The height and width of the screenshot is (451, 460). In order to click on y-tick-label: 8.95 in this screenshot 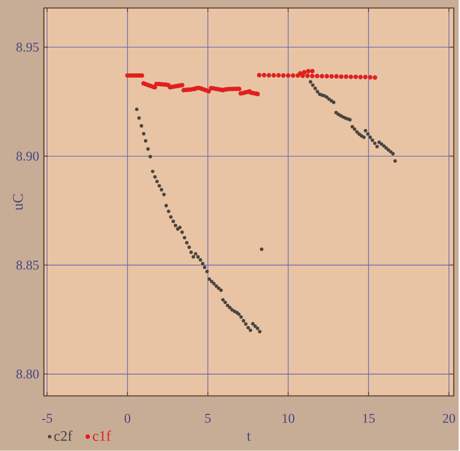, I will do `click(27, 47)`.